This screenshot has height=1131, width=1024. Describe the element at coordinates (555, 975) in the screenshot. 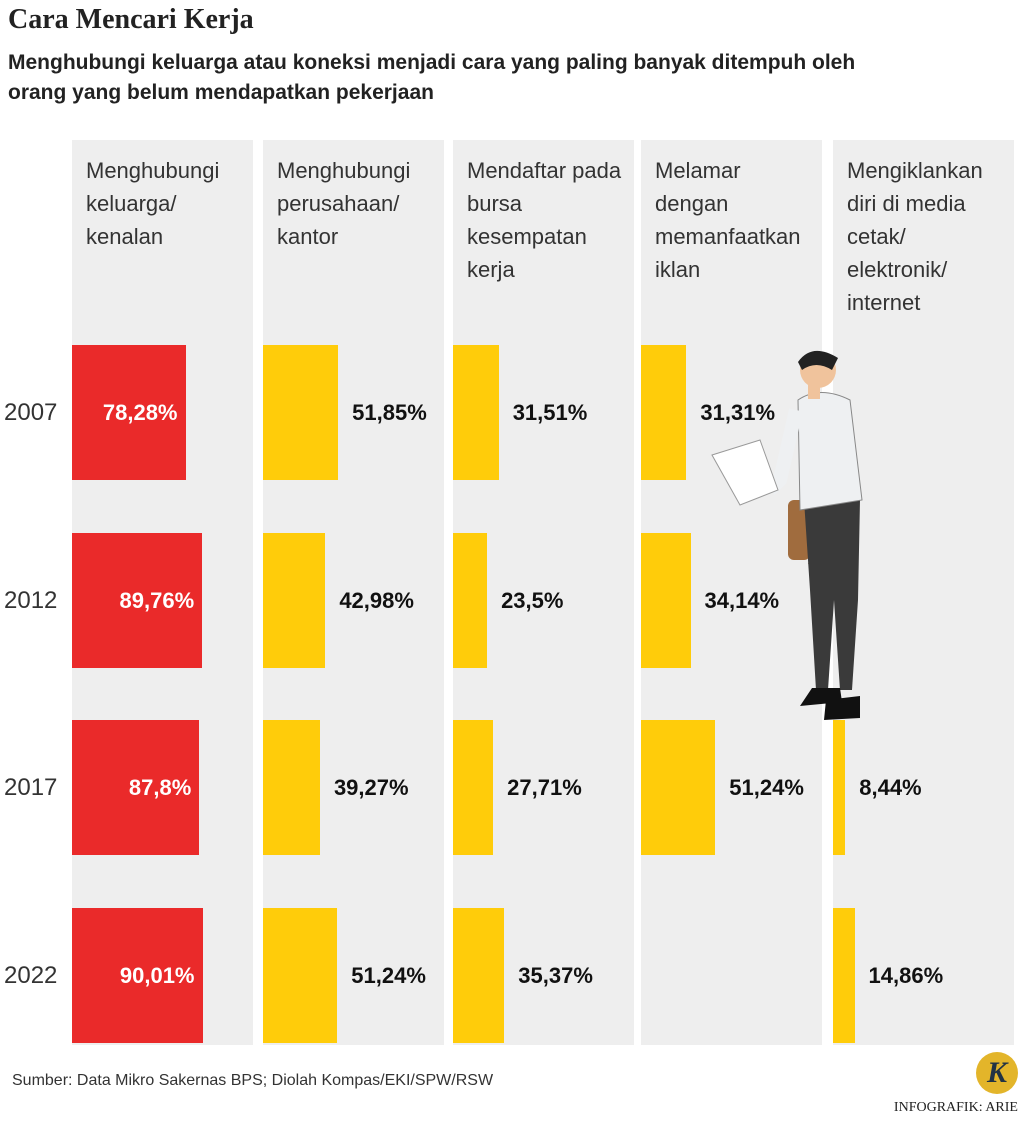

I see `value-label: 35,37%` at that location.